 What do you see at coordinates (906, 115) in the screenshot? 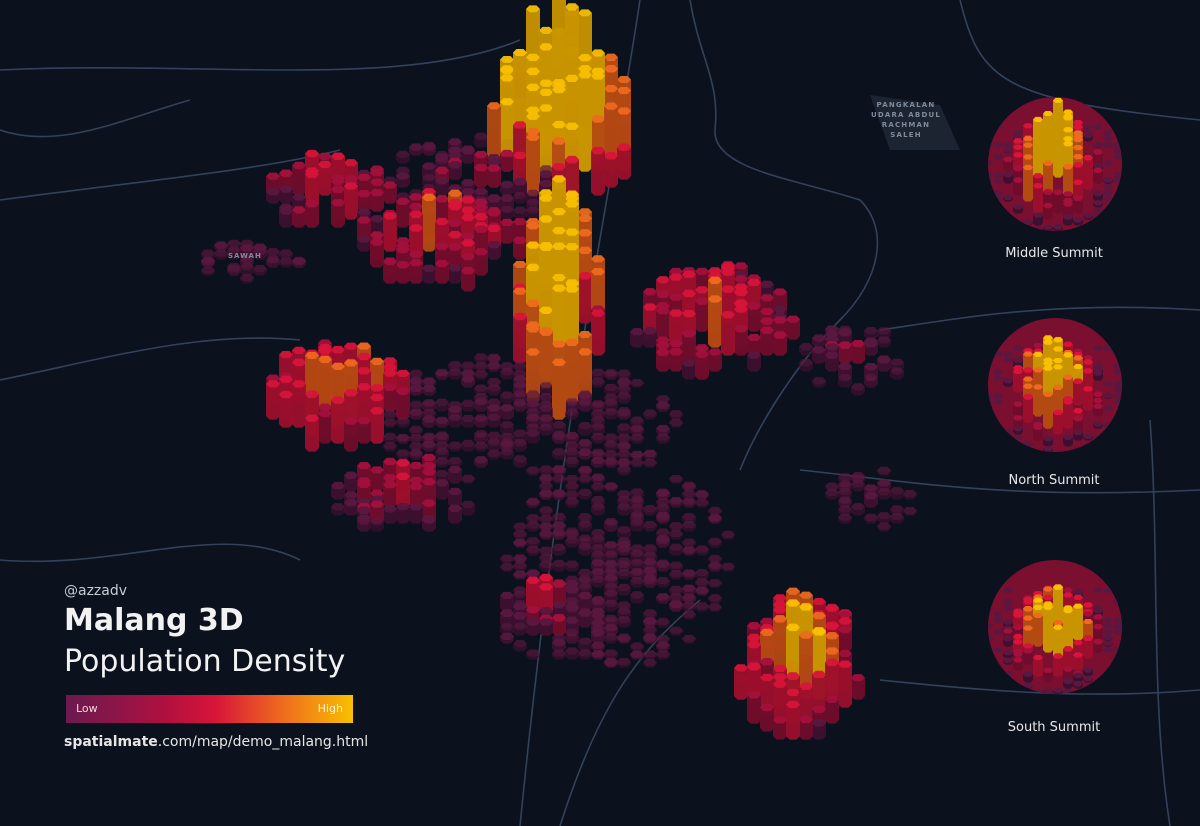
I see `airport-label-line: UDARA ABDUL` at bounding box center [906, 115].